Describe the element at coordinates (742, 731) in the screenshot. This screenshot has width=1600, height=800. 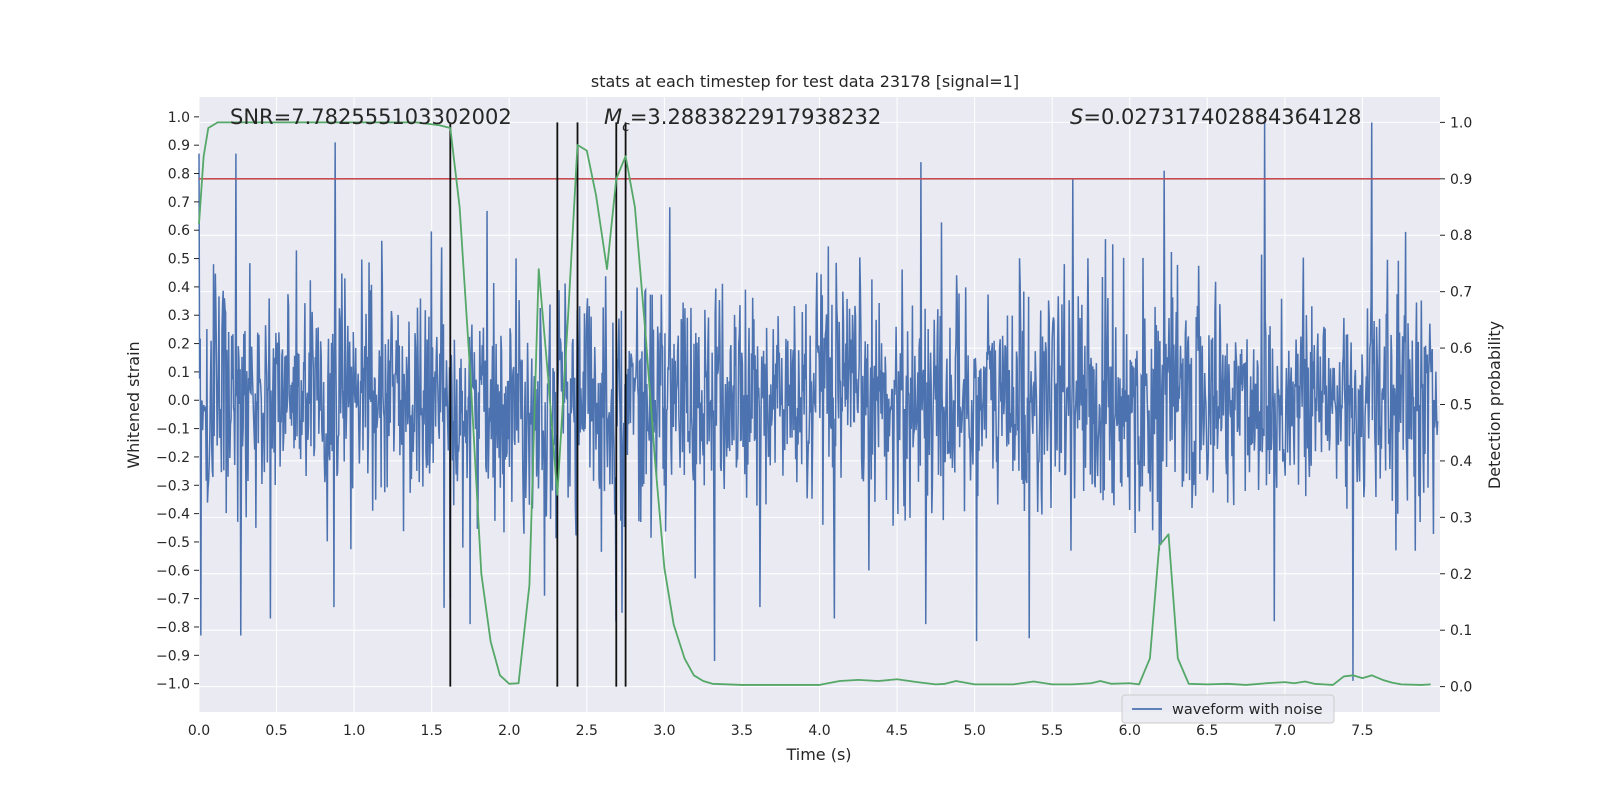
I see `x-tick-label-7: 3.5` at that location.